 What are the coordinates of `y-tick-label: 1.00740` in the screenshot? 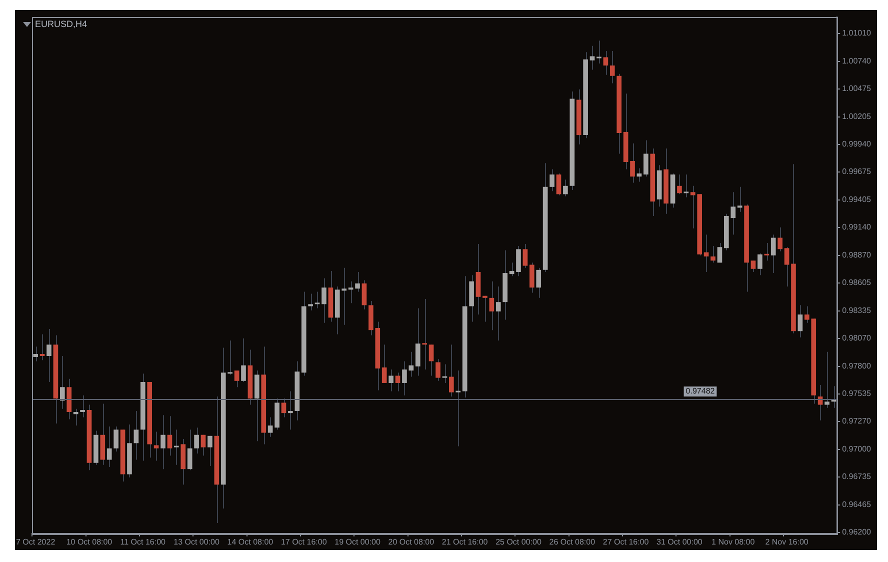 It's located at (857, 61).